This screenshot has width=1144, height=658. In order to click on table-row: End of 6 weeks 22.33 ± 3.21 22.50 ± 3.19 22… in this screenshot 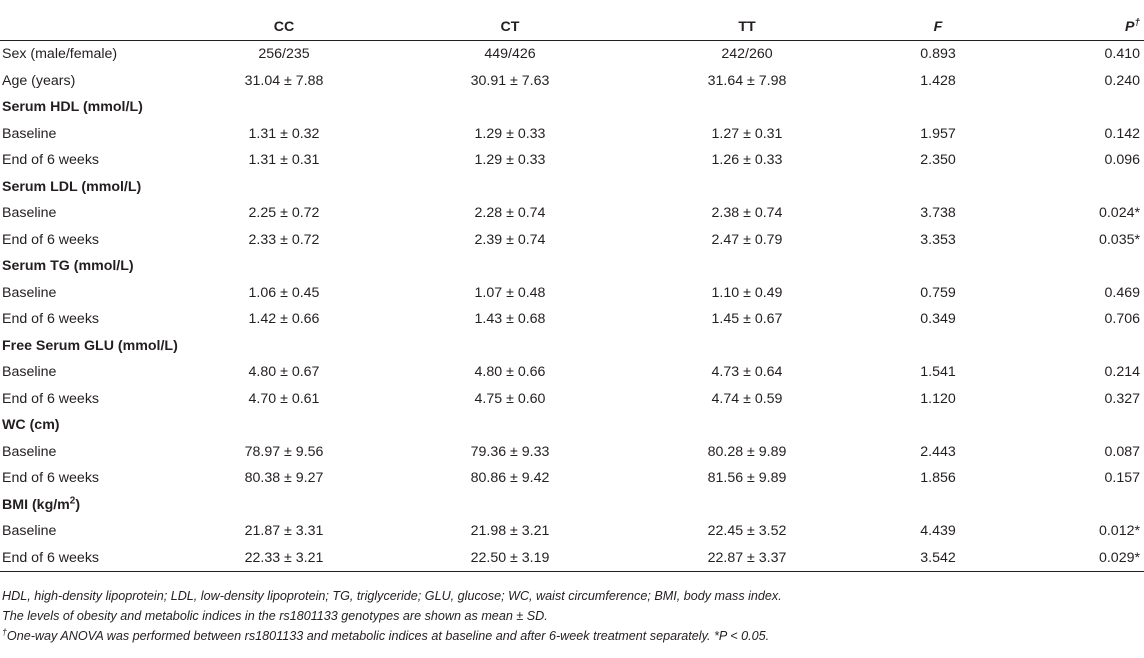, I will do `click(572, 558)`.